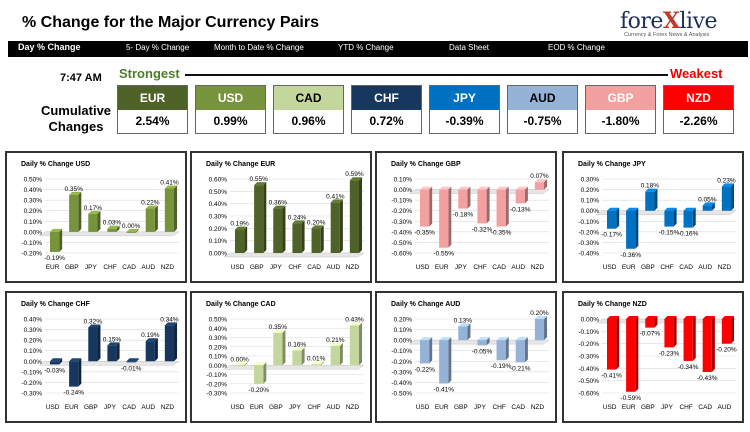  What do you see at coordinates (576, 47) in the screenshot?
I see `nav-eod-change: EOD % Change` at bounding box center [576, 47].